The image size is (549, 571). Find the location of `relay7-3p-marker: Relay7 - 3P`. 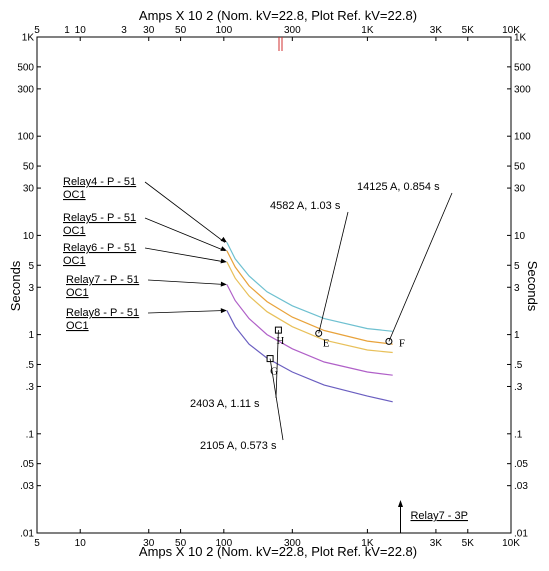

relay7-3p-marker: Relay7 - 3P is located at coordinates (432, 516).